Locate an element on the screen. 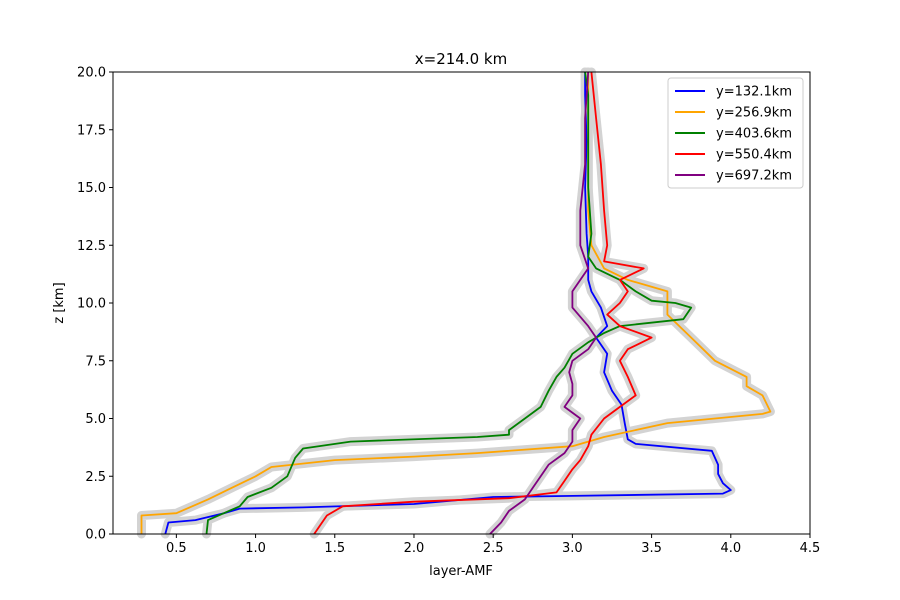 The height and width of the screenshot is (600, 900). legend-label-3: y=403.6km is located at coordinates (754, 134).